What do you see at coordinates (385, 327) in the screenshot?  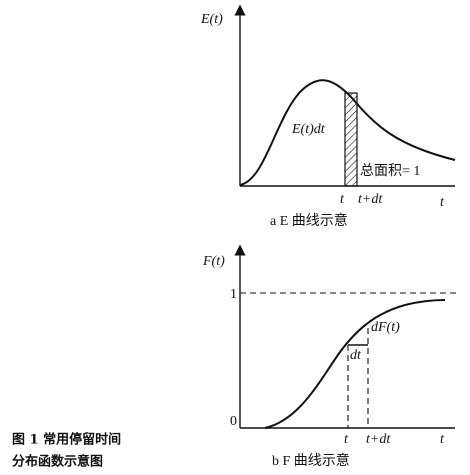 I see `df-label: dF(t)` at bounding box center [385, 327].